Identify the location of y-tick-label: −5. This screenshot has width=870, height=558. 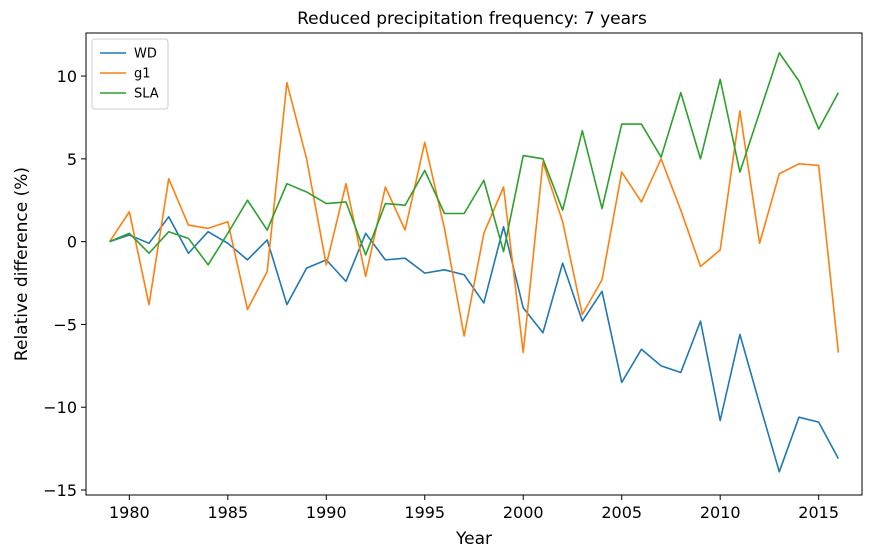
(65, 324).